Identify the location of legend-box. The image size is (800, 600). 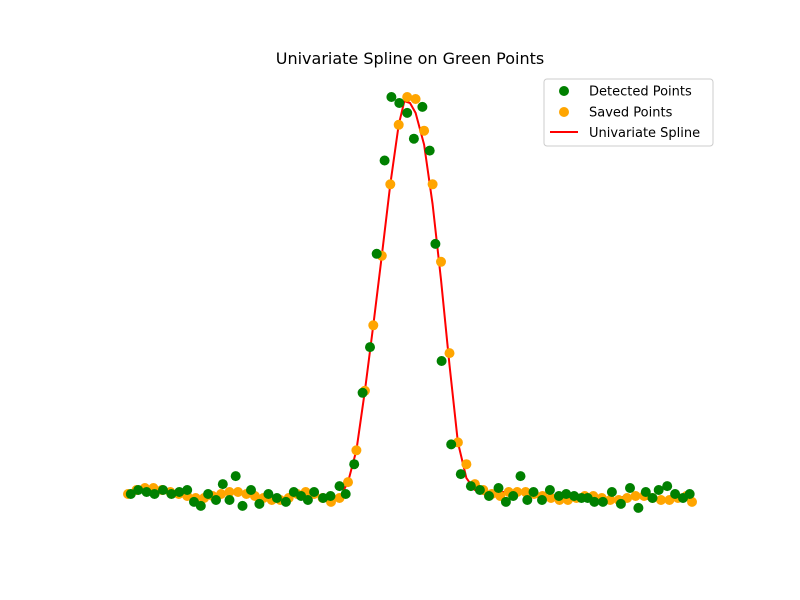
(628, 112).